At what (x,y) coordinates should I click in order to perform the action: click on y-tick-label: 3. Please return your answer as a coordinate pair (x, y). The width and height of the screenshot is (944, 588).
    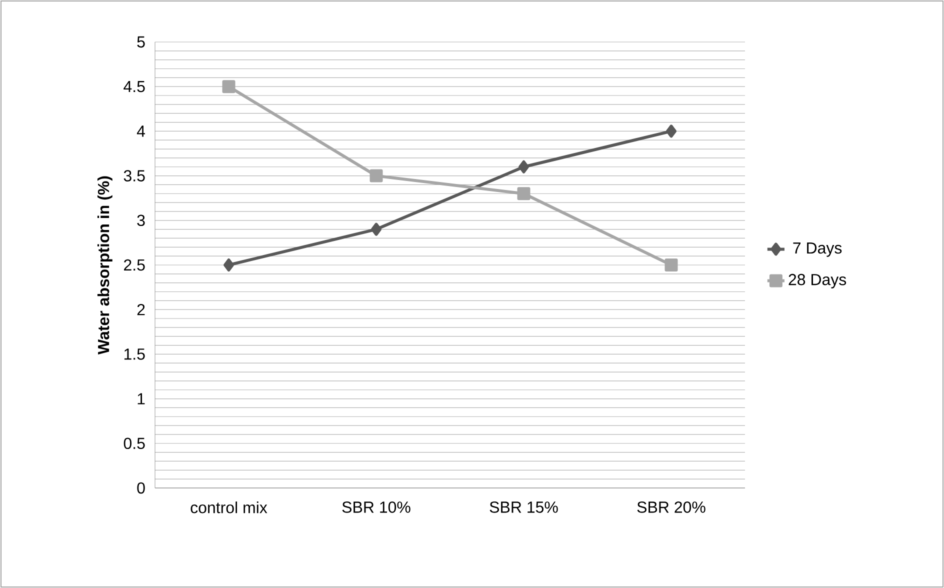
    Looking at the image, I should click on (141, 220).